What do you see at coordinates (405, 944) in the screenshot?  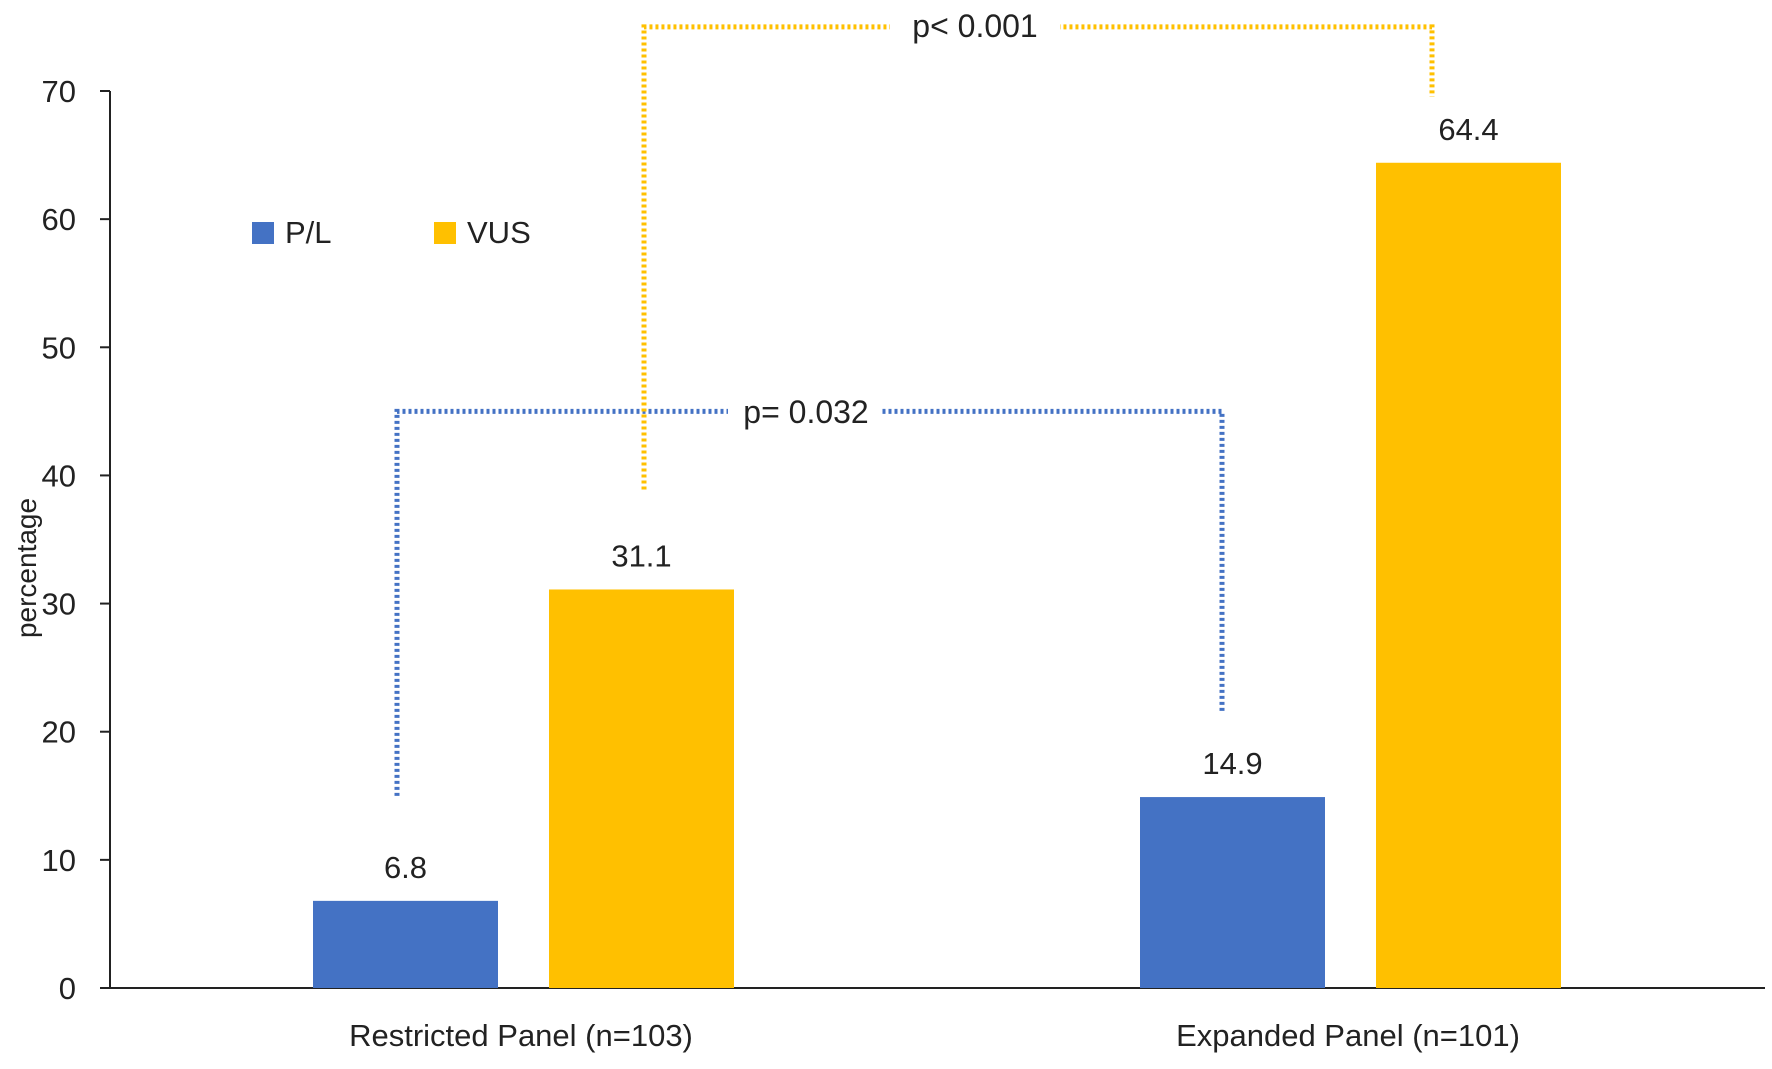 I see `bar-pl-restricted` at bounding box center [405, 944].